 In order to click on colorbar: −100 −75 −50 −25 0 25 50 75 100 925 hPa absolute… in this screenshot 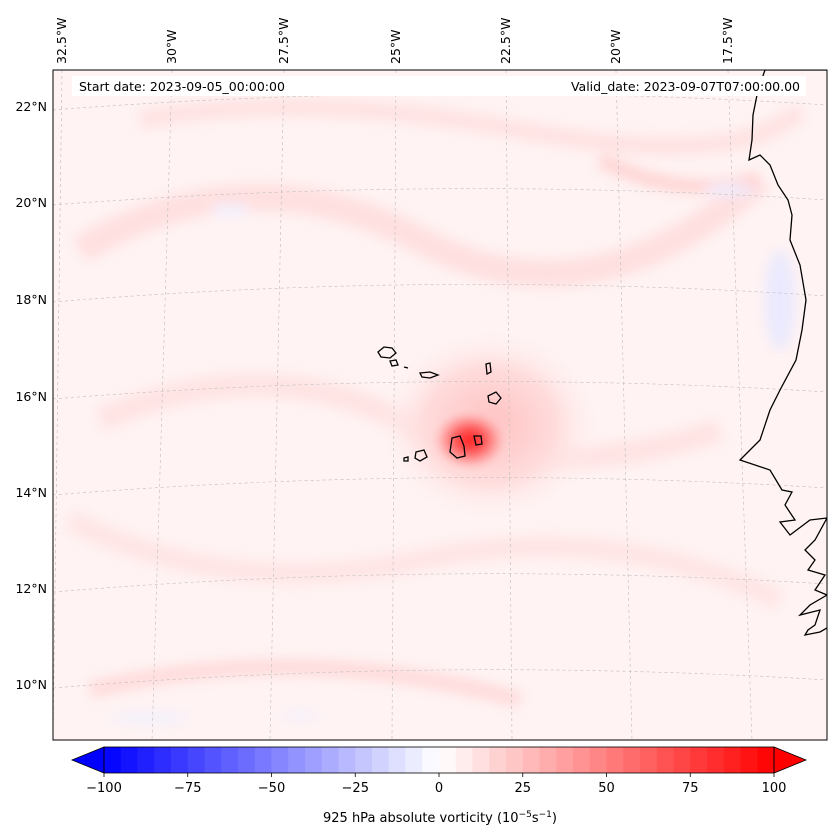, I will do `click(439, 786)`.